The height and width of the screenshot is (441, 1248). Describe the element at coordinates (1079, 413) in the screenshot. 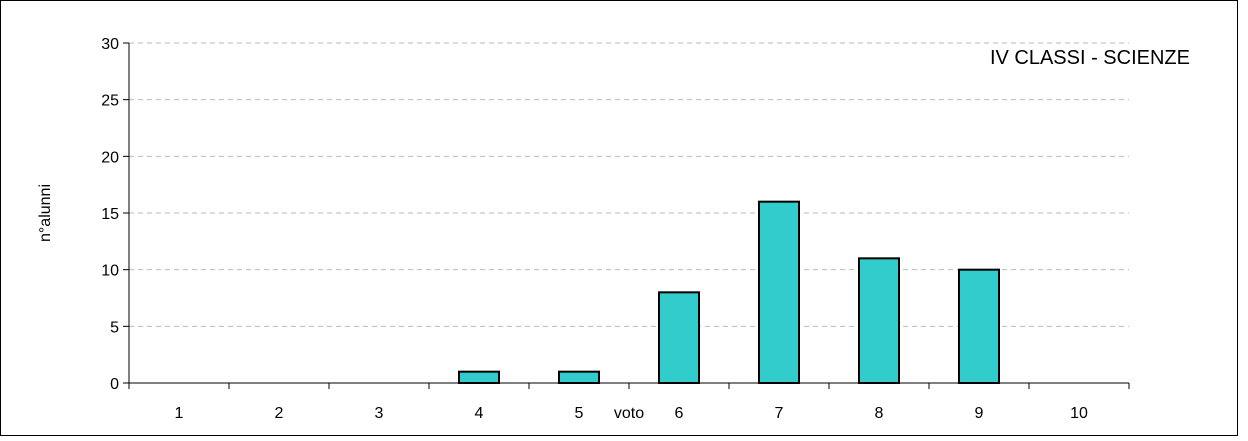

I see `x-tick-label: 10` at that location.